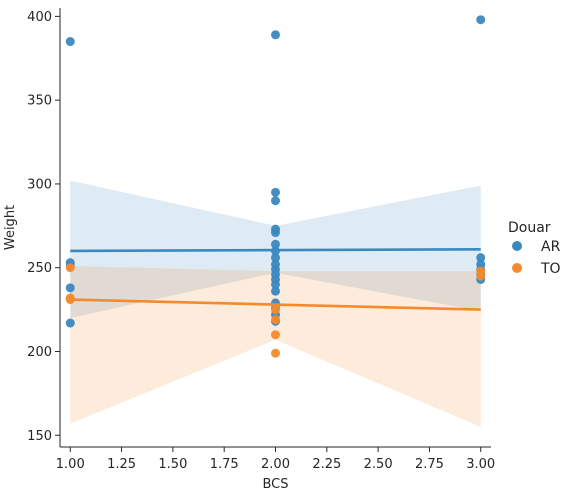 The width and height of the screenshot is (566, 497). What do you see at coordinates (326, 464) in the screenshot?
I see `x-tick-label: 2.25` at bounding box center [326, 464].